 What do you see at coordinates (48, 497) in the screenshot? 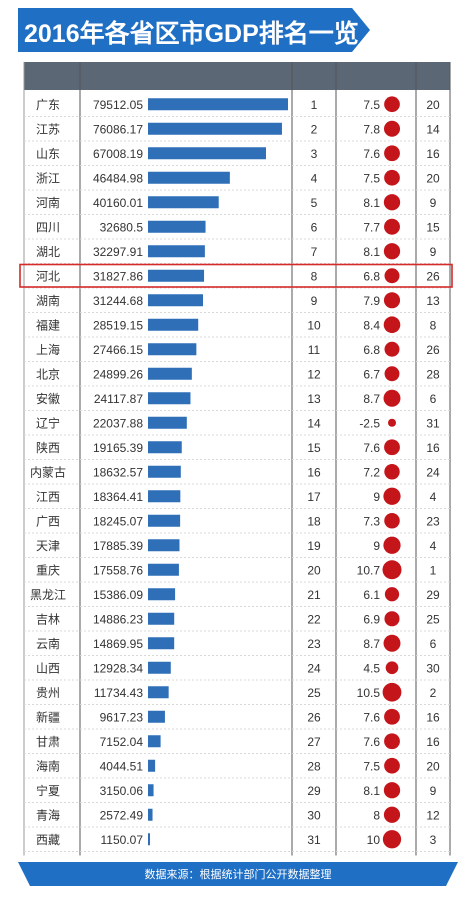
I see `region-label: 江西` at bounding box center [48, 497].